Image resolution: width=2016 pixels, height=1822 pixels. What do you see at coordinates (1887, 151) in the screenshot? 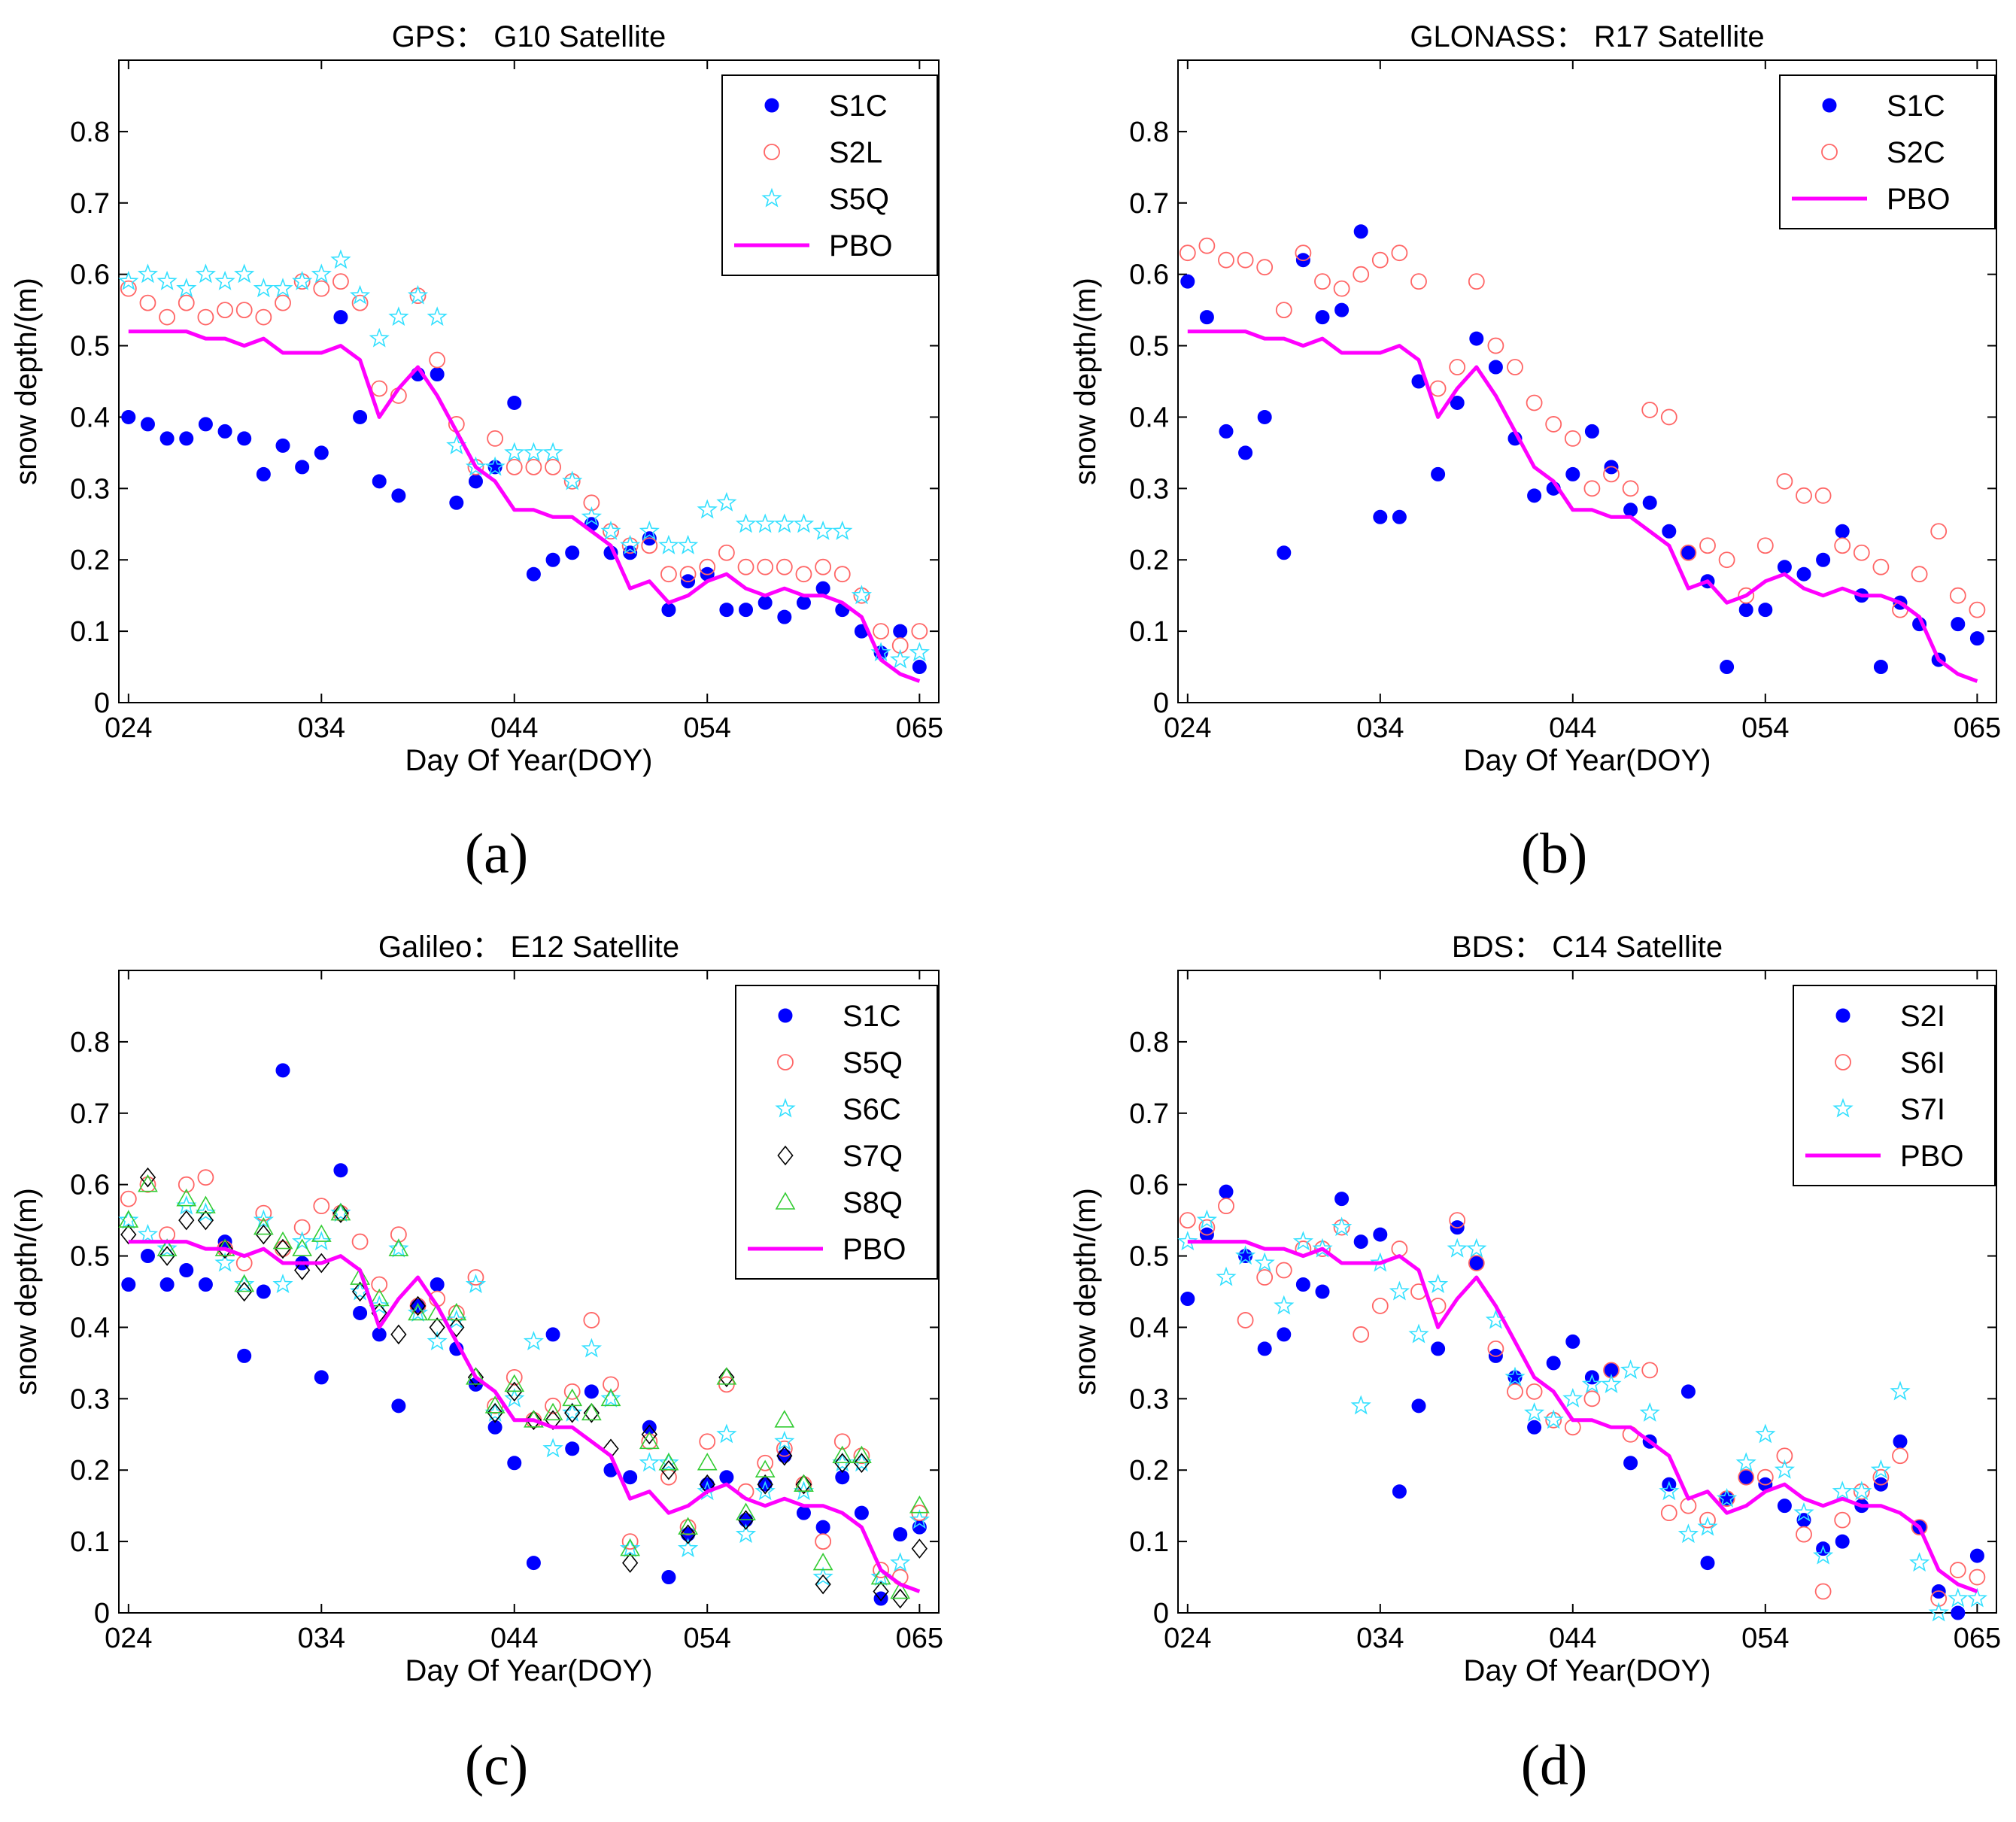
I see `legend-box` at bounding box center [1887, 151].